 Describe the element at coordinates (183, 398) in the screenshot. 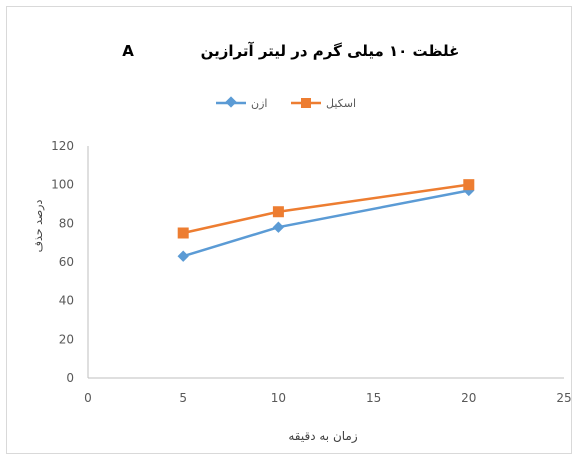

I see `x-tick-label: 5` at that location.